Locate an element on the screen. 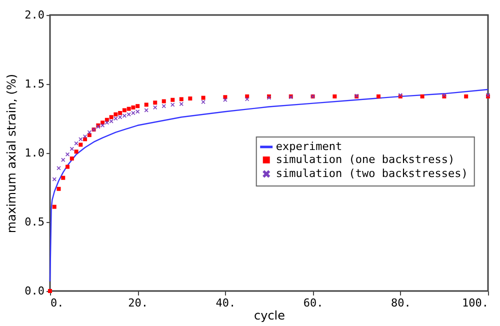 This screenshot has height=326, width=500. y-tick-label: 1.5 is located at coordinates (34, 84).